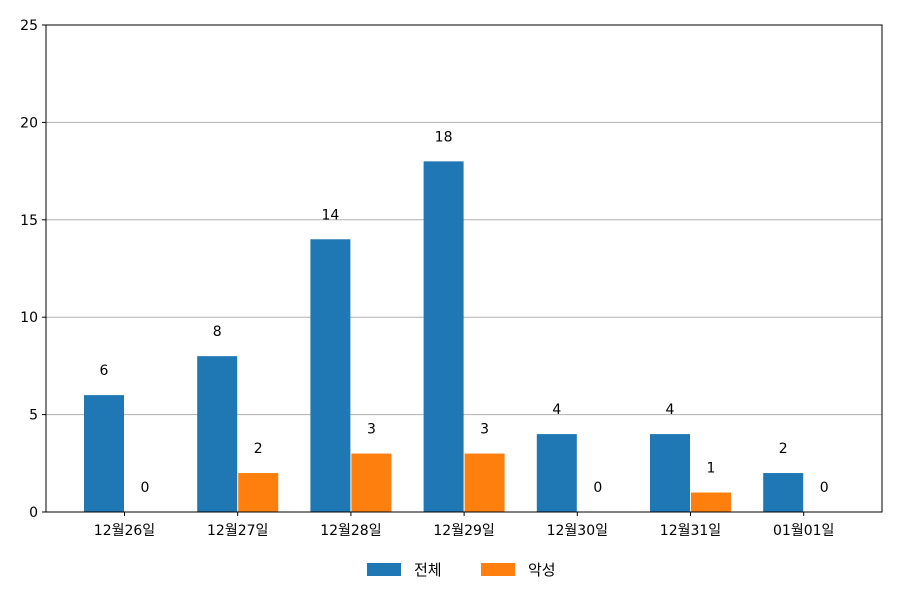  Describe the element at coordinates (33, 416) in the screenshot. I see `y-tick-label: 5` at that location.